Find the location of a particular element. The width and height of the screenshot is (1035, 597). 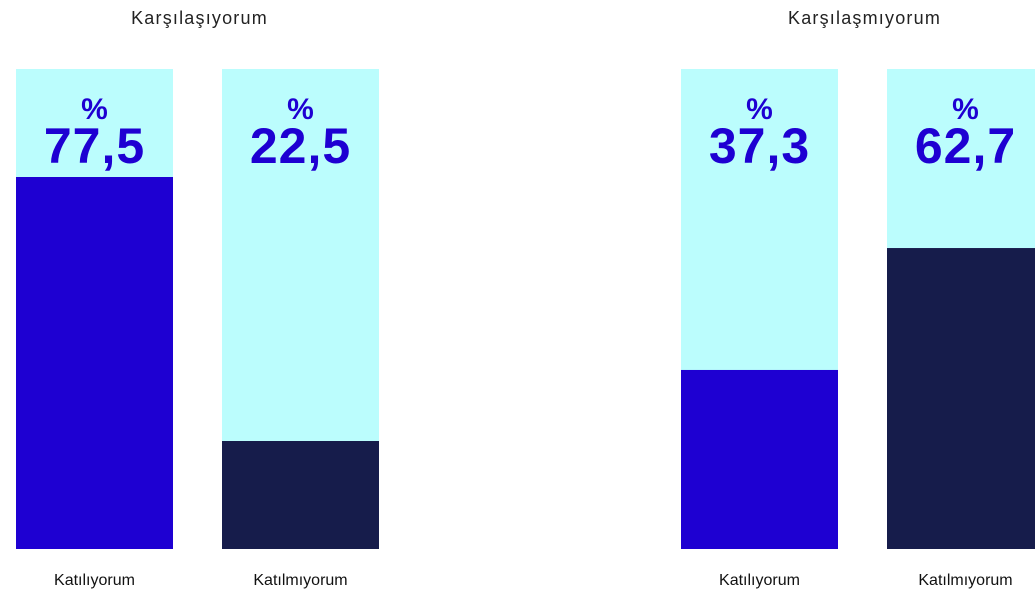

value-label: 62,7 is located at coordinates (965, 146).